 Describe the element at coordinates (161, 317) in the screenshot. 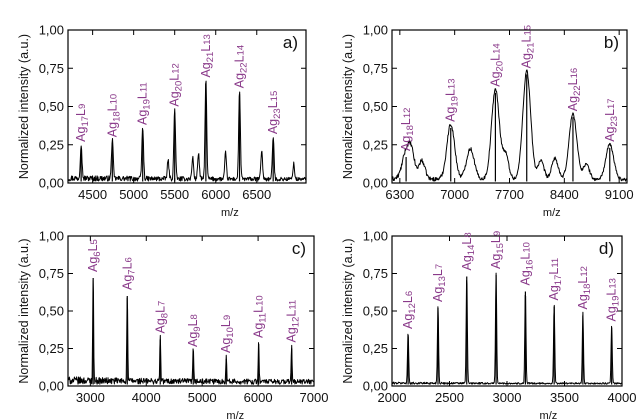

I see `peak-label: Ag8L7` at that location.